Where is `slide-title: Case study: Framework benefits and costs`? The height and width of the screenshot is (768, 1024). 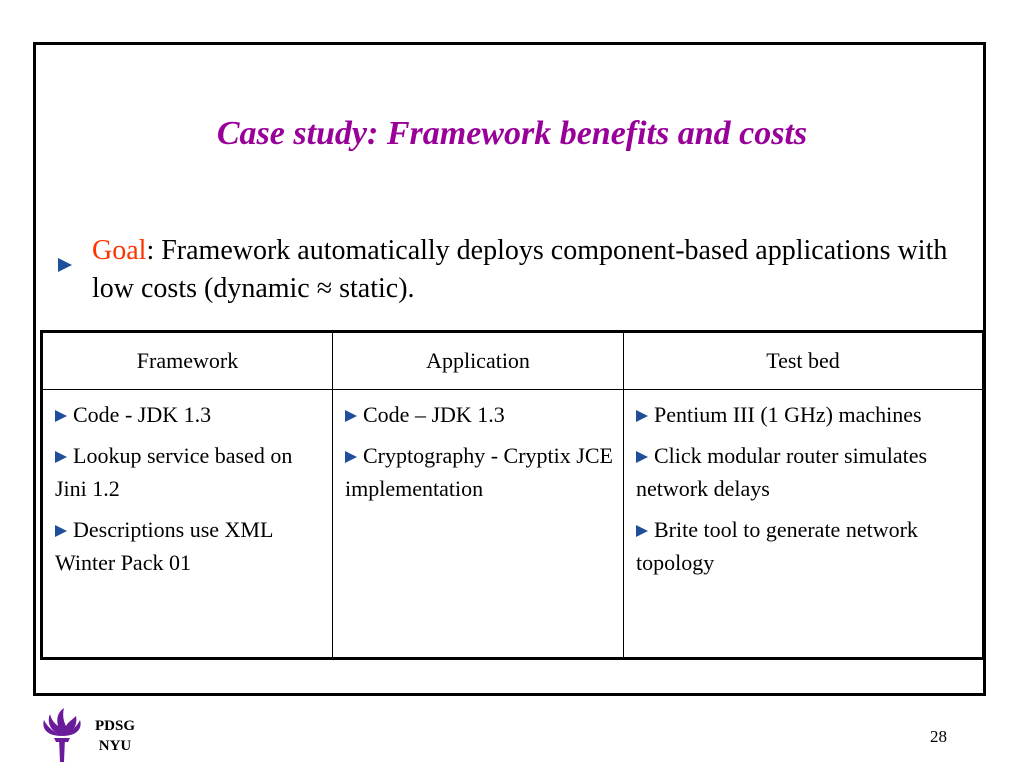 slide-title: Case study: Framework benefits and costs is located at coordinates (512, 133).